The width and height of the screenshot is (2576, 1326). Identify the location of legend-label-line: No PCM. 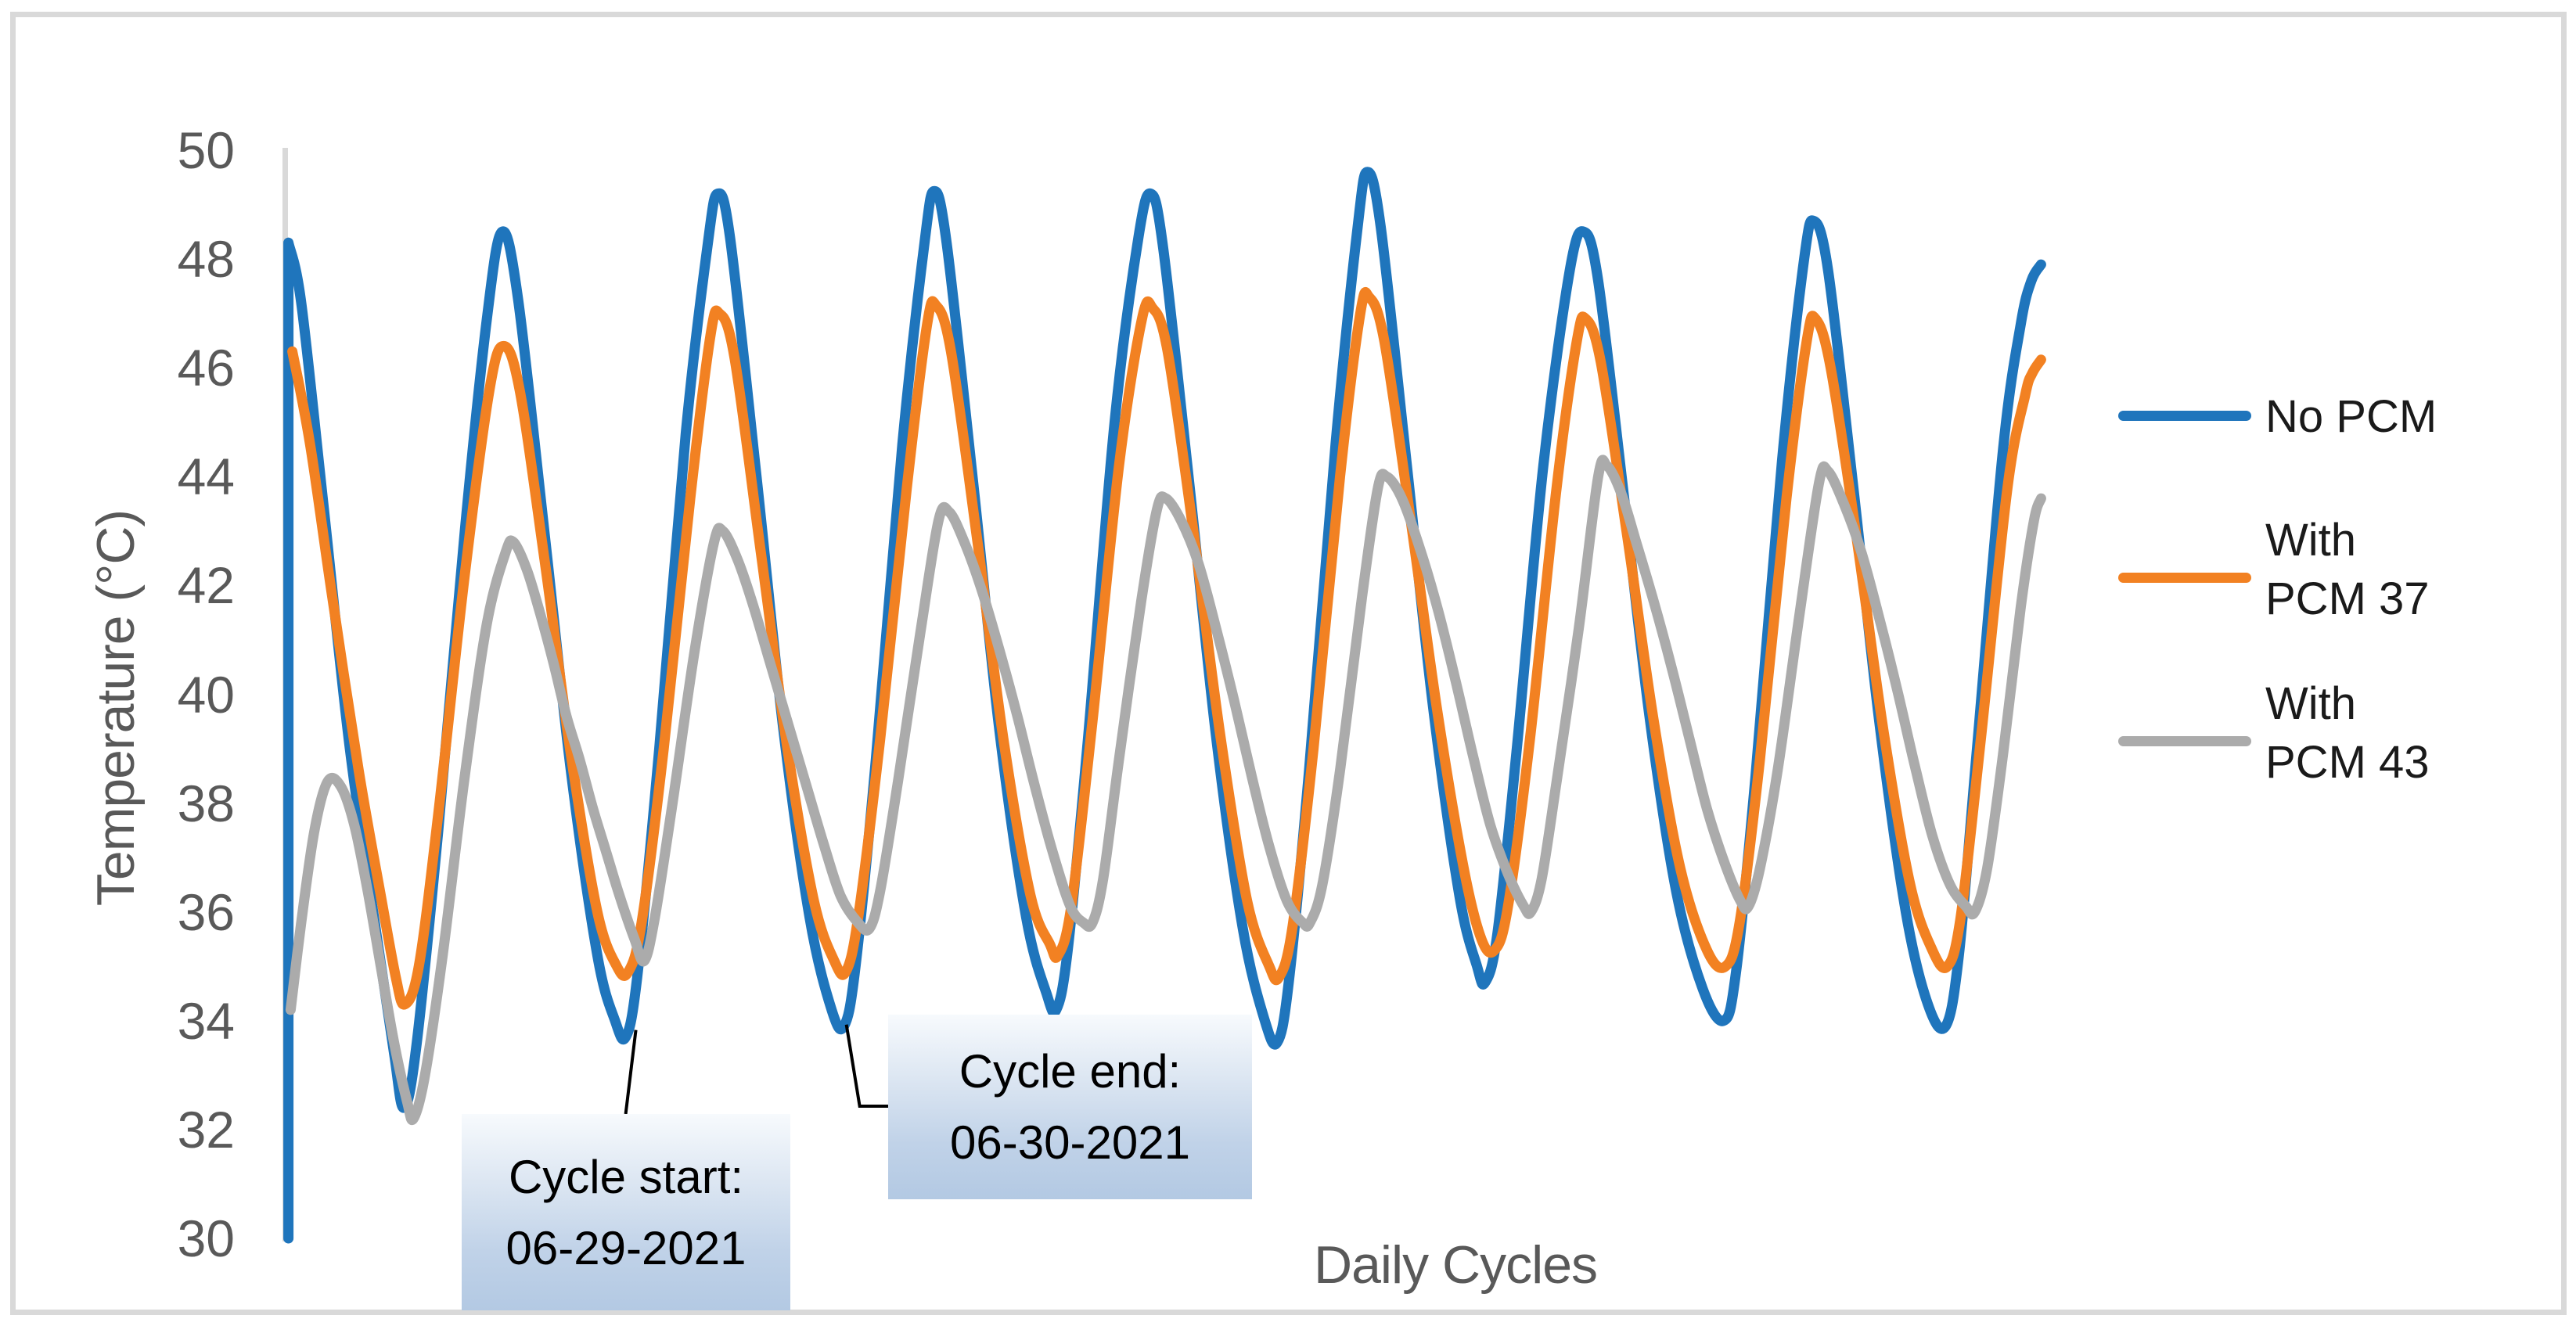
(2351, 416).